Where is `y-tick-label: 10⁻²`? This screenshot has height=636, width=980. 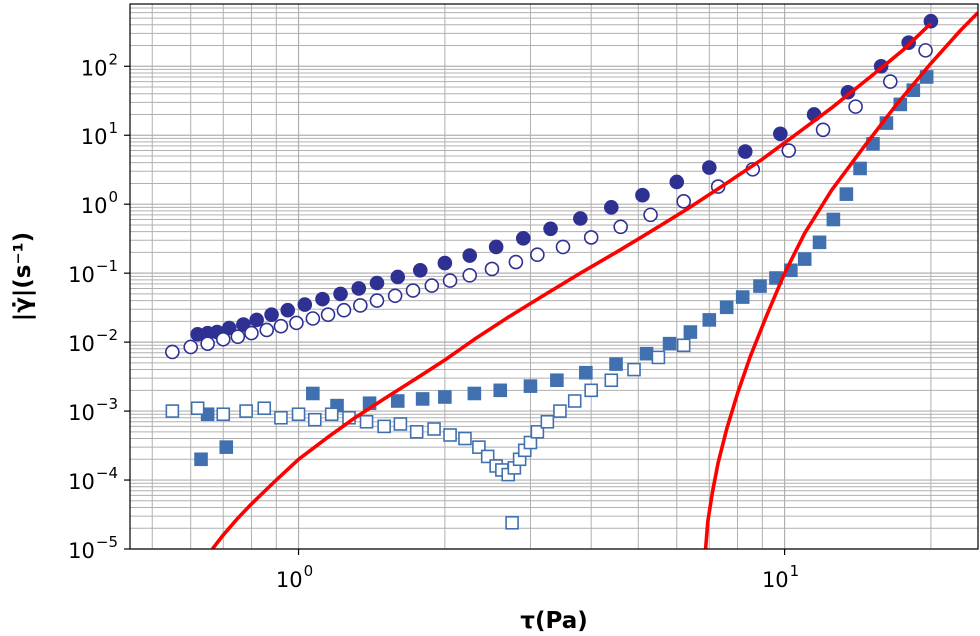
y-tick-label: 10⁻² is located at coordinates (93, 341).